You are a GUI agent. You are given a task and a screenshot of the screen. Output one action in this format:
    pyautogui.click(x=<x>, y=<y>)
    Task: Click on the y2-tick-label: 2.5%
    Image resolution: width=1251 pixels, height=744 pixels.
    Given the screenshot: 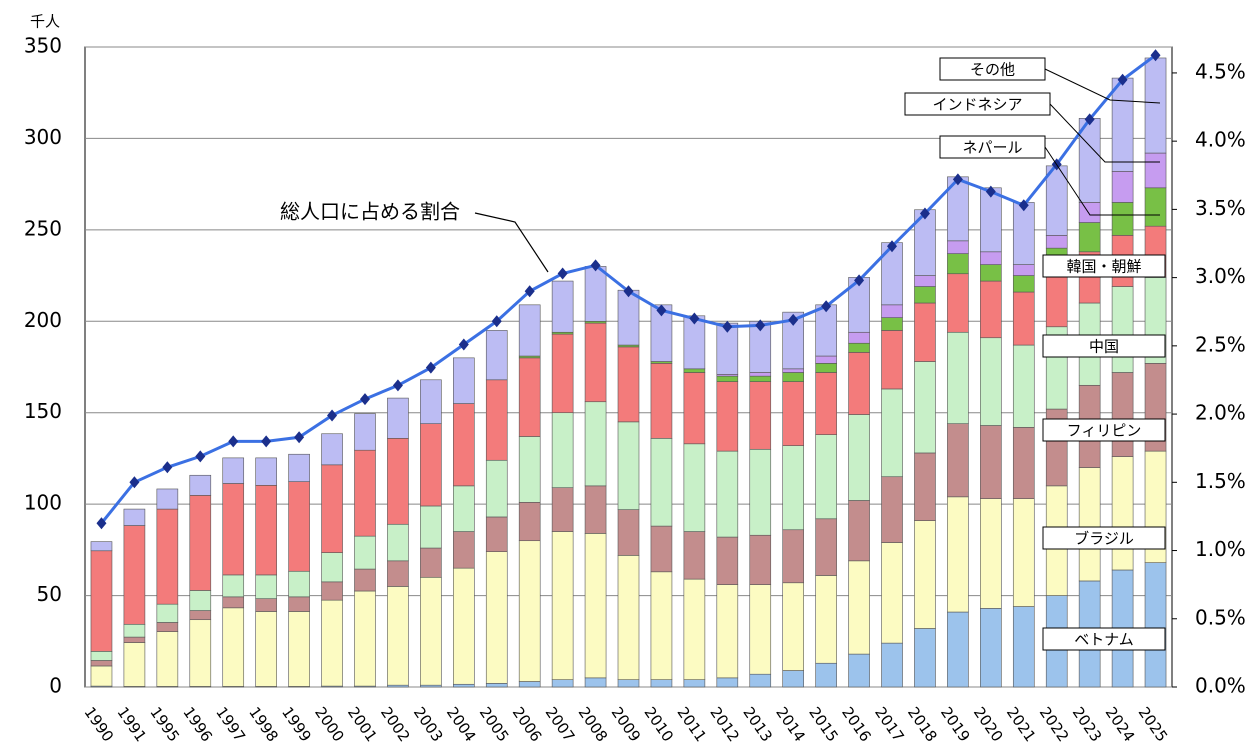 What is the action you would take?
    pyautogui.click(x=1220, y=344)
    